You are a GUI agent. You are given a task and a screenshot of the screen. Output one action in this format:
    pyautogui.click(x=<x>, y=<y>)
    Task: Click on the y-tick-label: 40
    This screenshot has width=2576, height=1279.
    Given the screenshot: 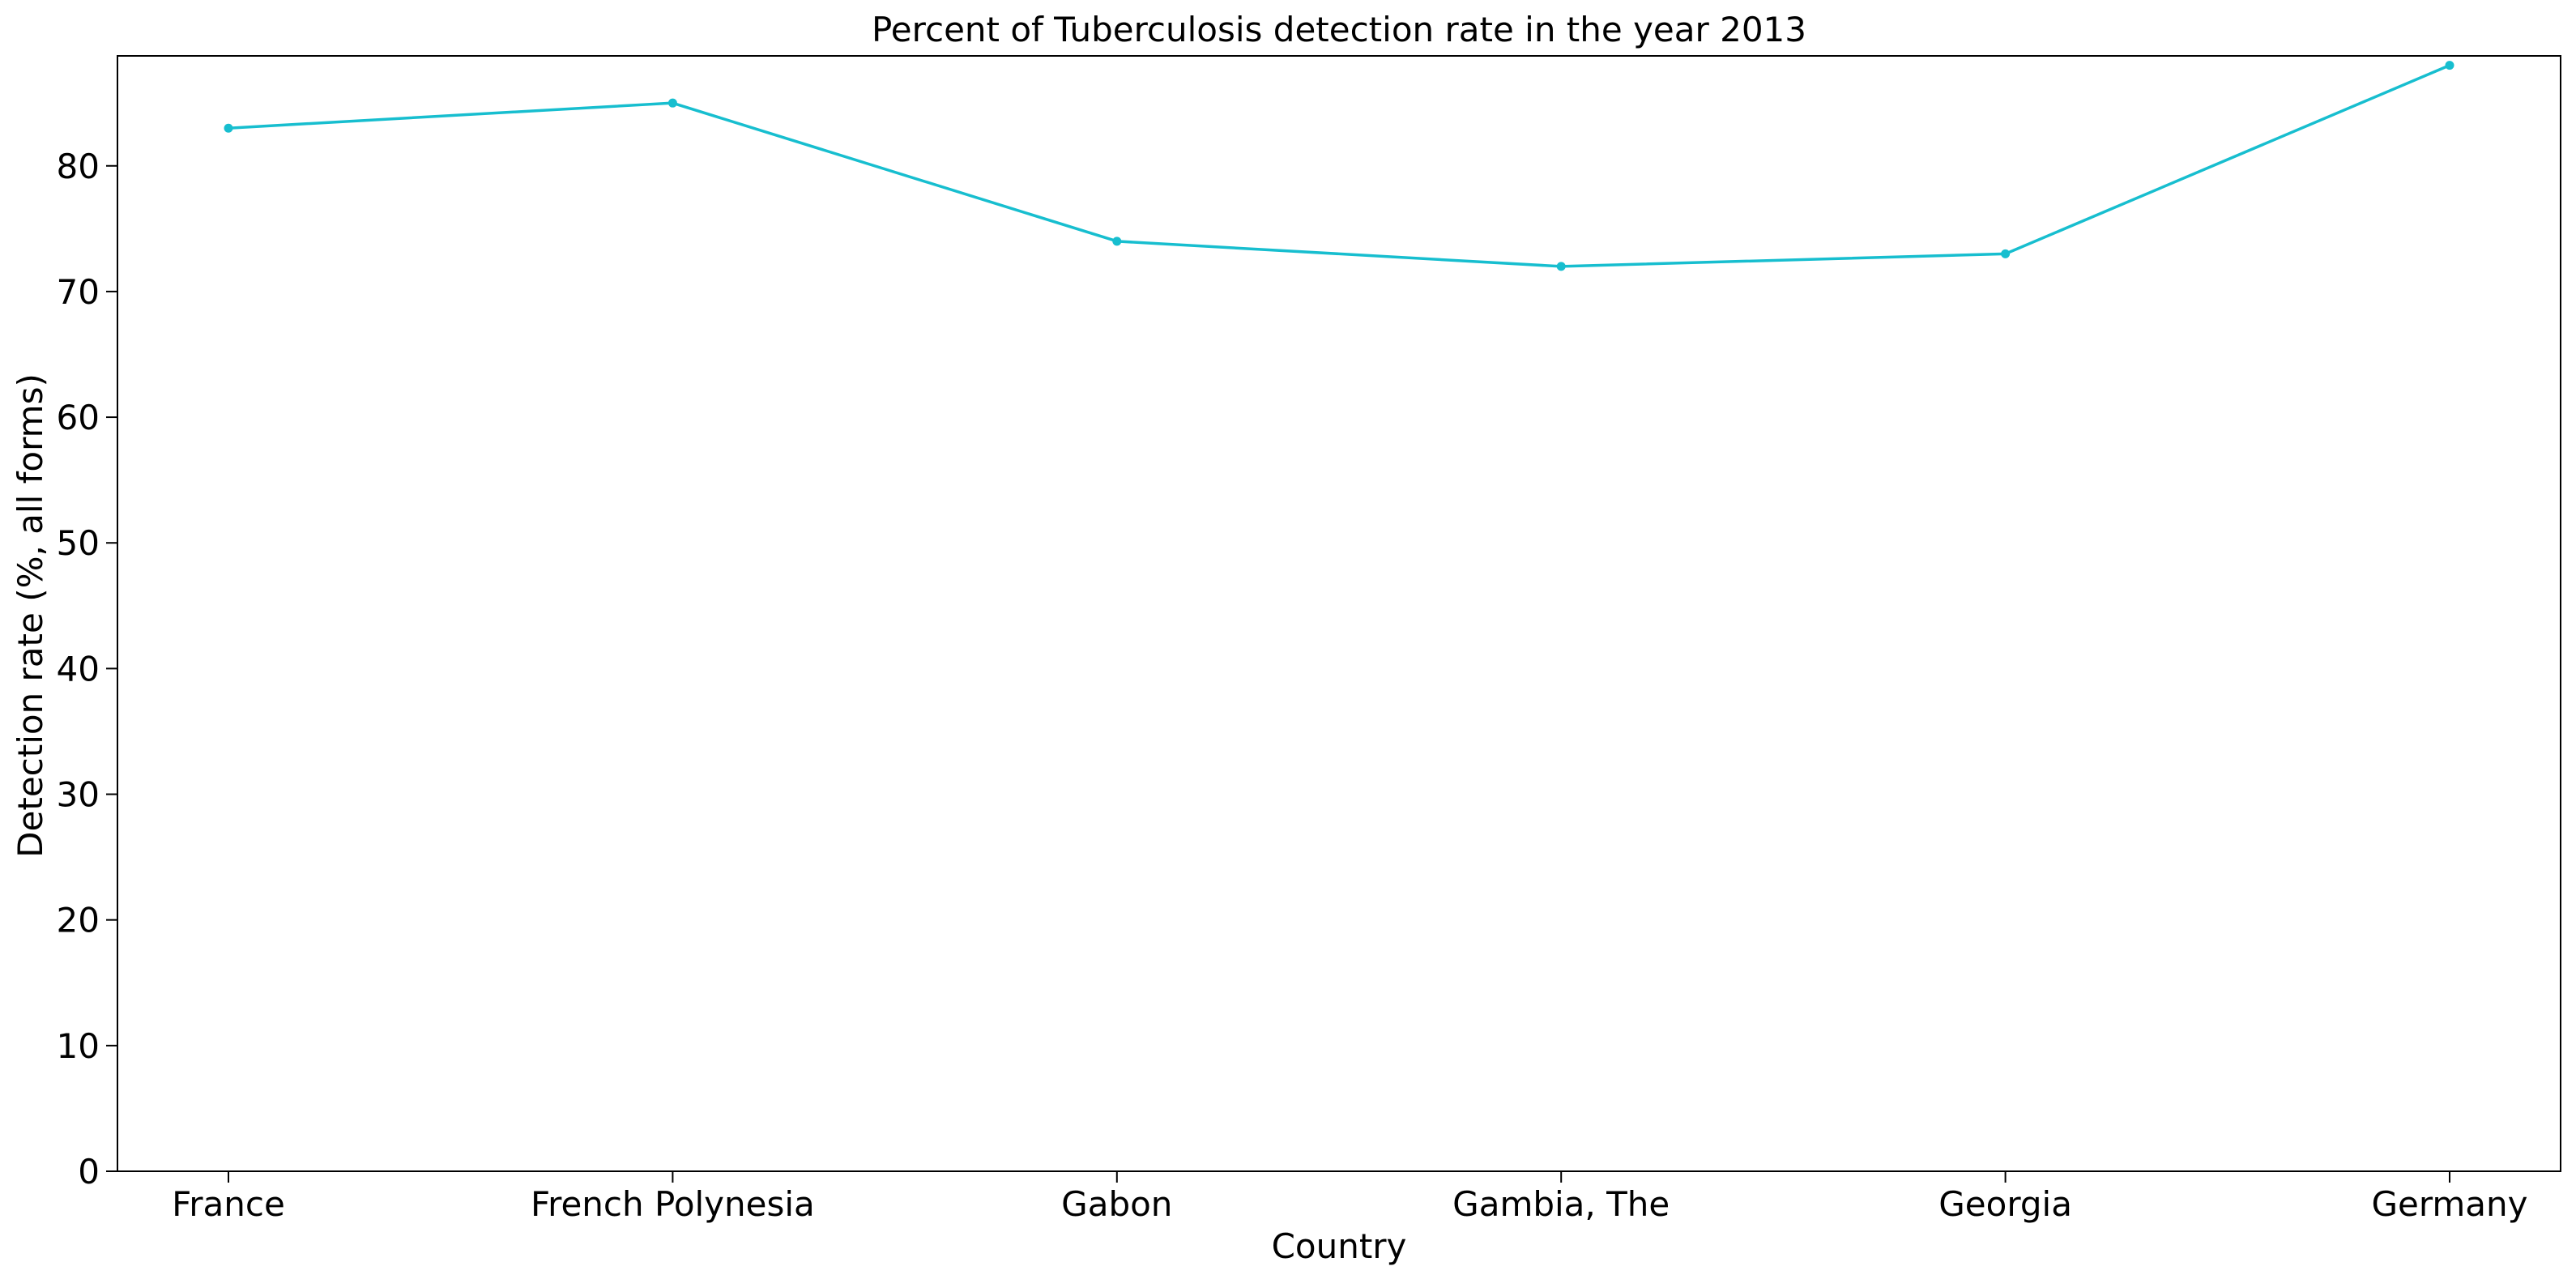 What is the action you would take?
    pyautogui.click(x=79, y=669)
    